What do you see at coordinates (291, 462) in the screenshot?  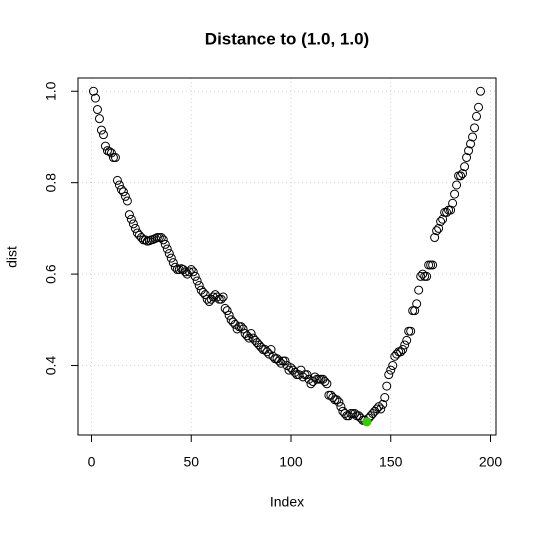 I see `x-tick-label: 100` at bounding box center [291, 462].